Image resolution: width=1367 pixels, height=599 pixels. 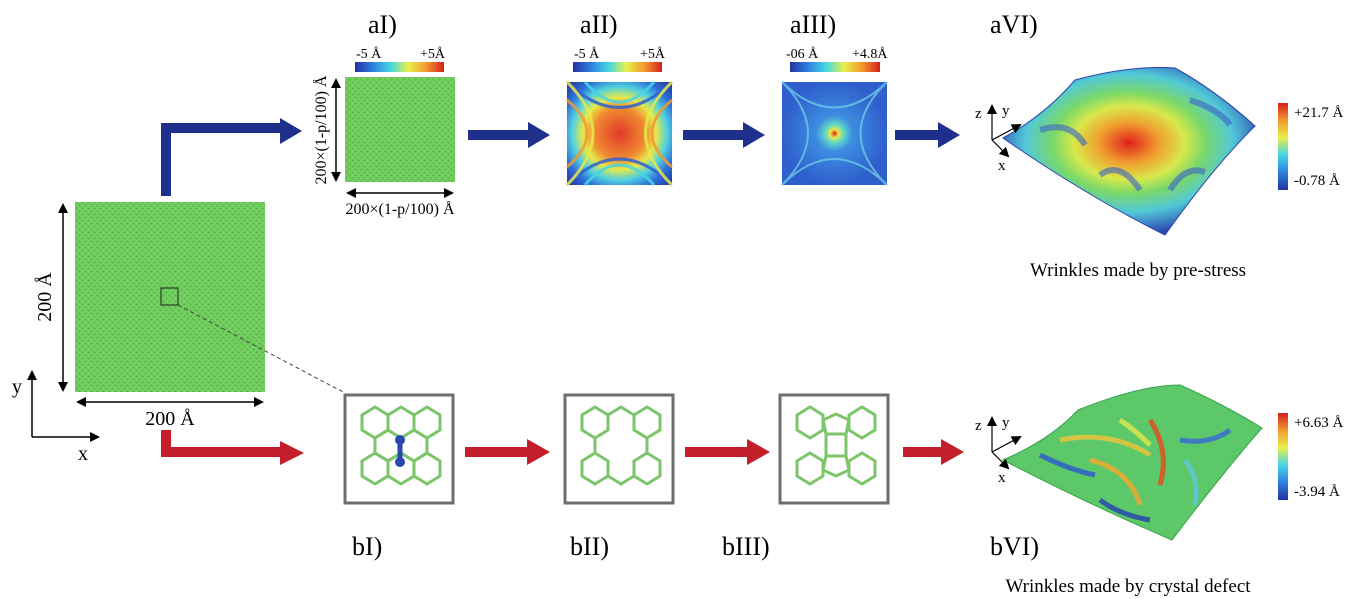 I want to click on blue-arrow-2-head, so click(x=754, y=135).